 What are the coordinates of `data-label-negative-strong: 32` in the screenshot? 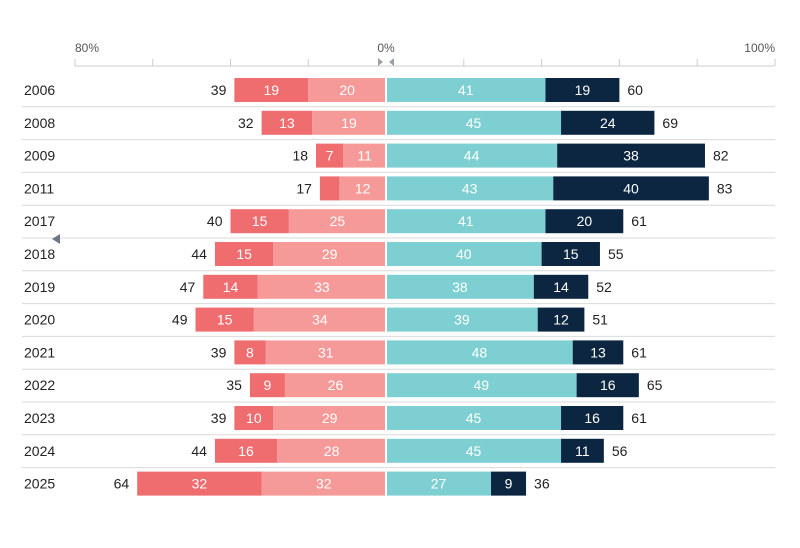 It's located at (200, 484).